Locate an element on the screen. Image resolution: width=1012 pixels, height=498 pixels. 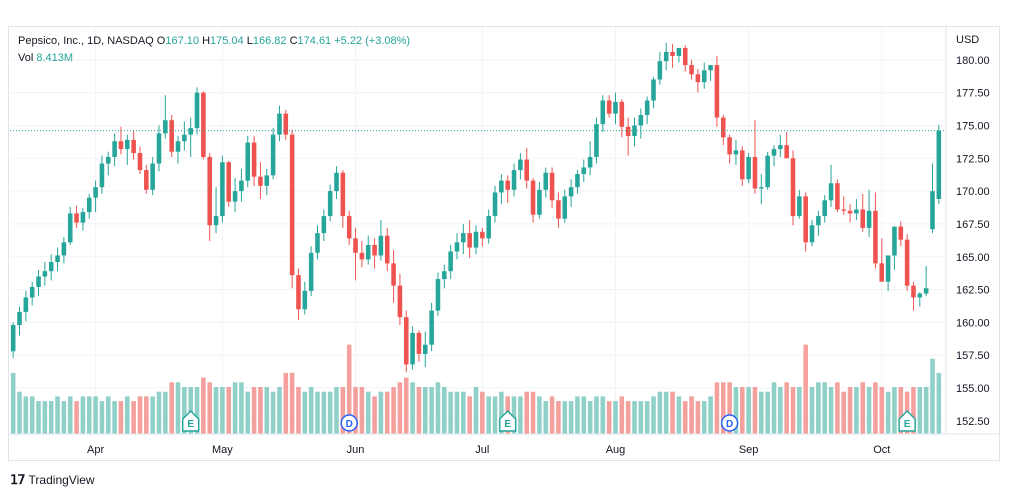
month-tick-label: Jul is located at coordinates (482, 450).